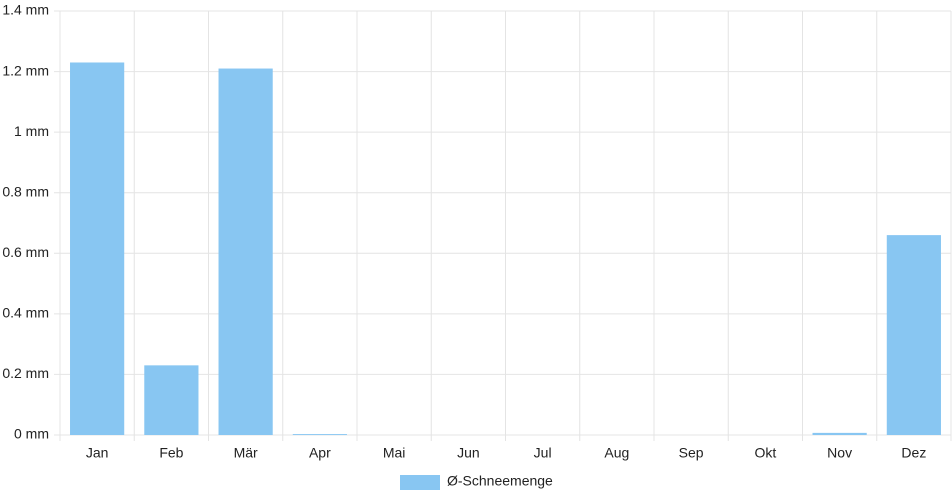 This screenshot has width=952, height=500. I want to click on y-tick-label: 1.2 mm, so click(25, 70).